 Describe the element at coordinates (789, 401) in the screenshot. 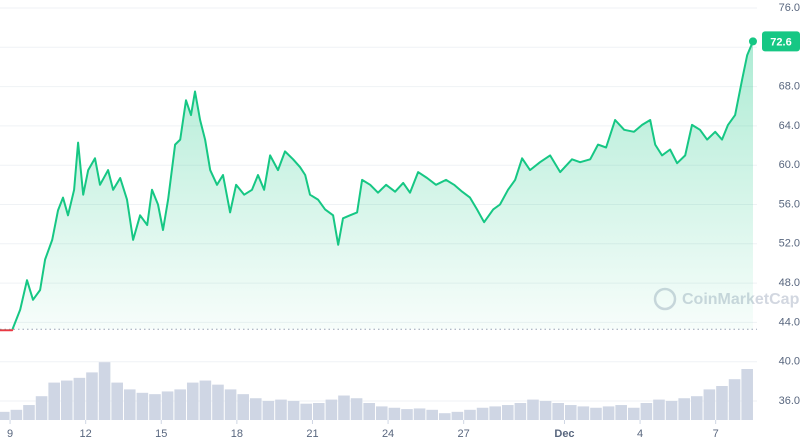

I see `y-tick-label: 36.0` at that location.